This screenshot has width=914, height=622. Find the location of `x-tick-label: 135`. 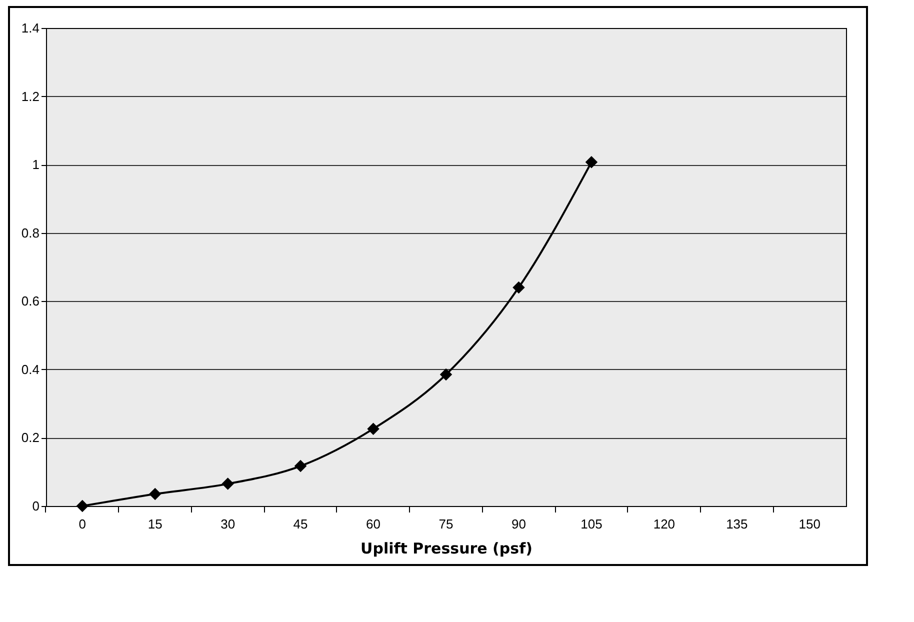

x-tick-label: 135 is located at coordinates (737, 524).